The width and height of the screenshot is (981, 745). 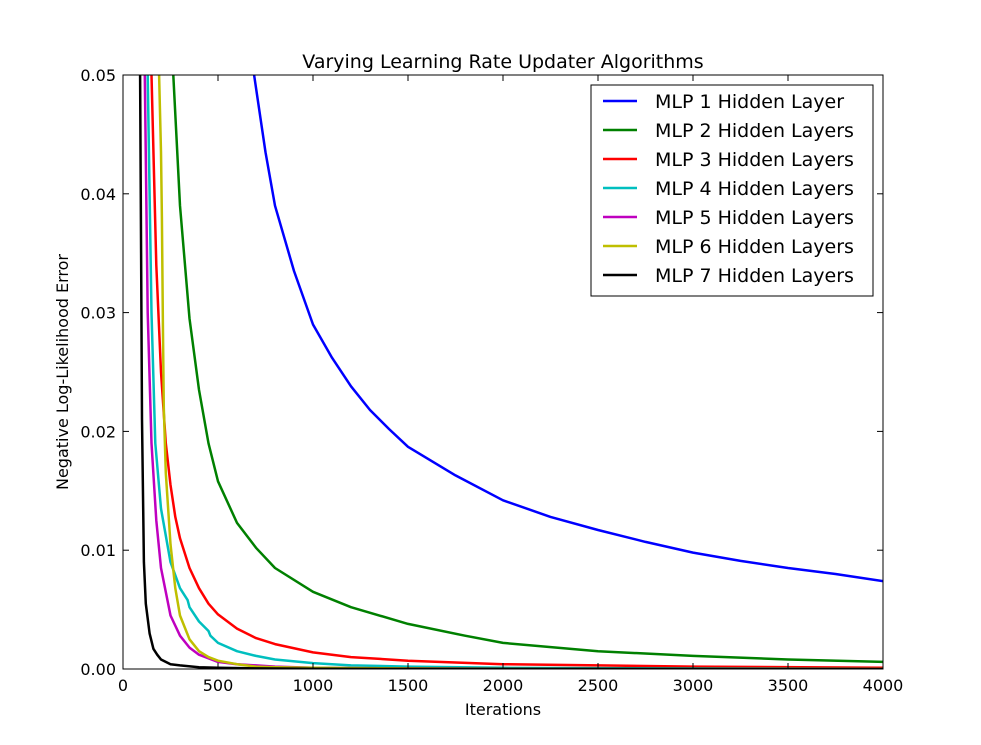 I want to click on x-tick-label: 4000, so click(x=883, y=685).